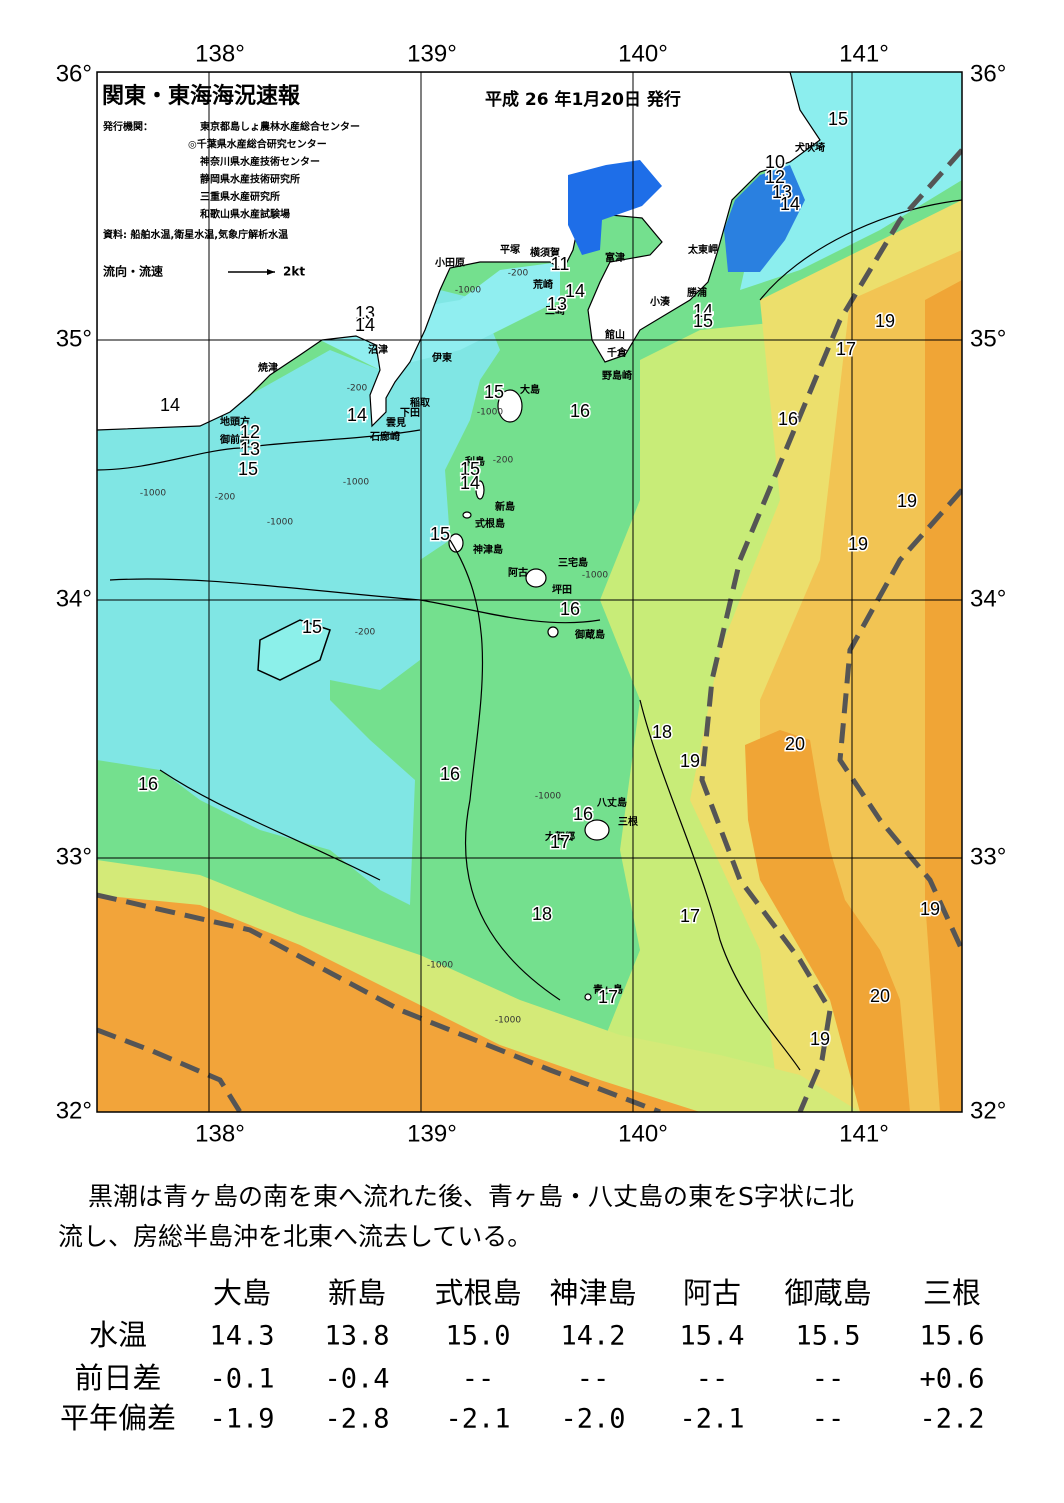 The width and height of the screenshot is (1064, 1503). I want to click on longitude-label: 140°, so click(643, 53).